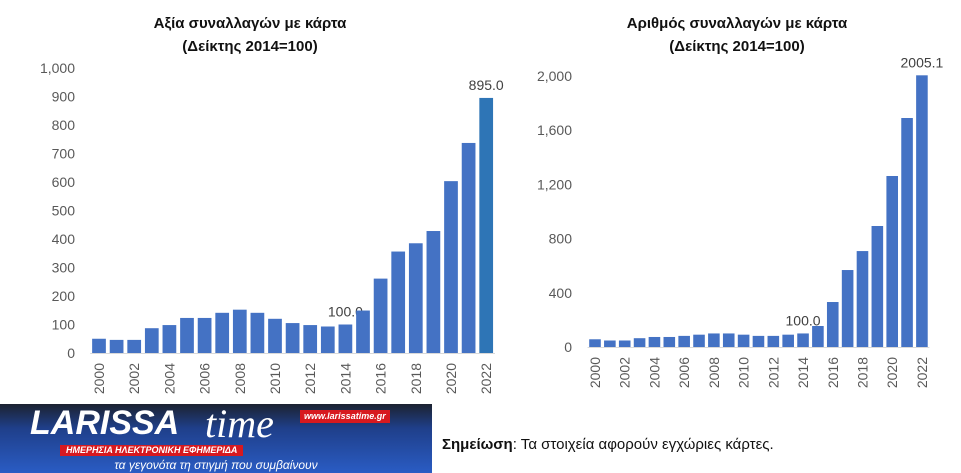 The height and width of the screenshot is (473, 961). Describe the element at coordinates (654, 341) in the screenshot. I see `right-bar-2004` at that location.